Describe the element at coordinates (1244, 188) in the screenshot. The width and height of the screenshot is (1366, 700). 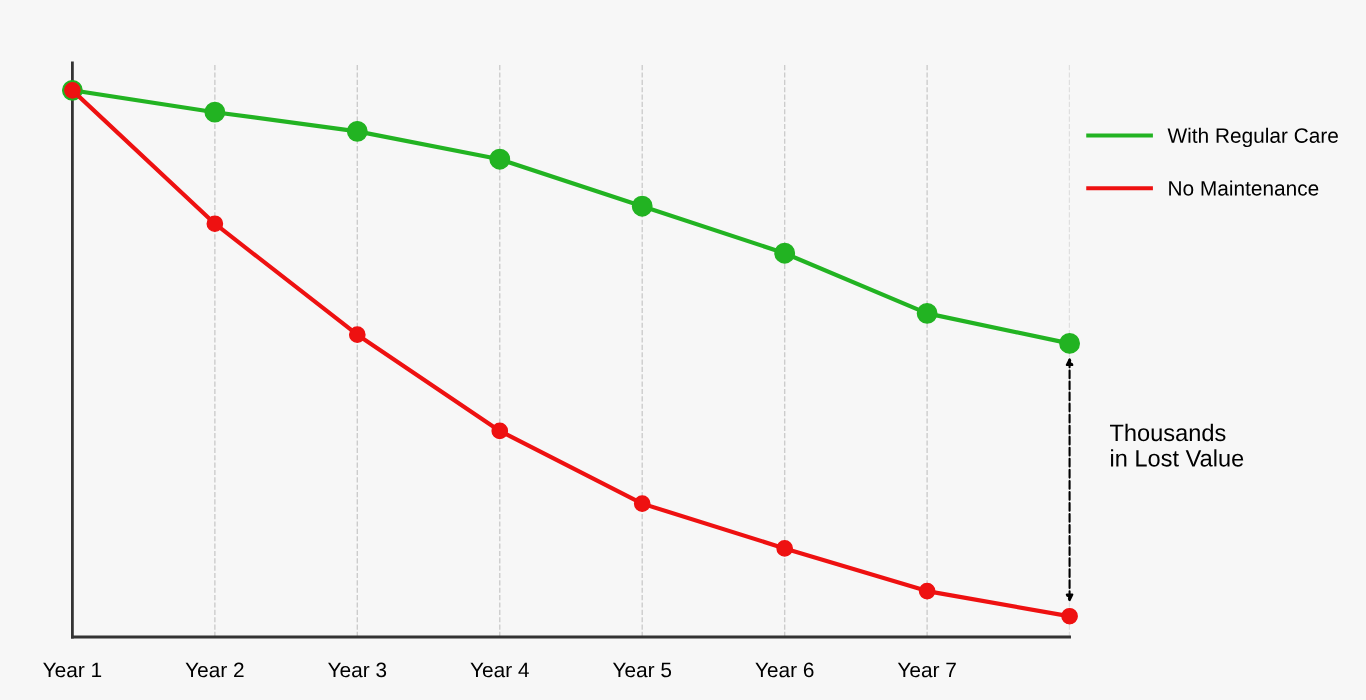
I see `legend-label: No Maintenance` at that location.